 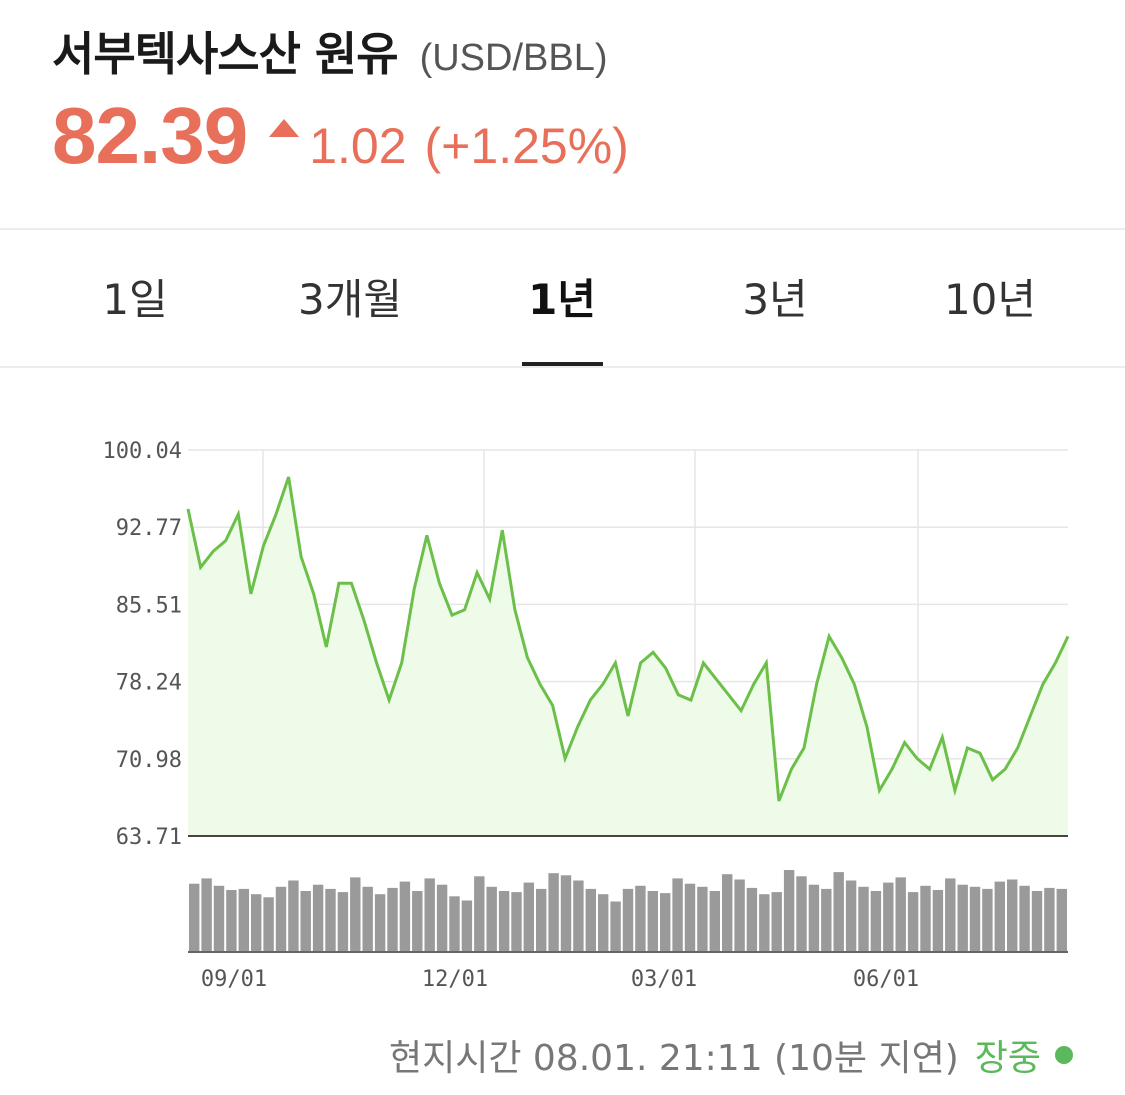 What do you see at coordinates (886, 979) in the screenshot?
I see `x-tick-label: 06/01` at bounding box center [886, 979].